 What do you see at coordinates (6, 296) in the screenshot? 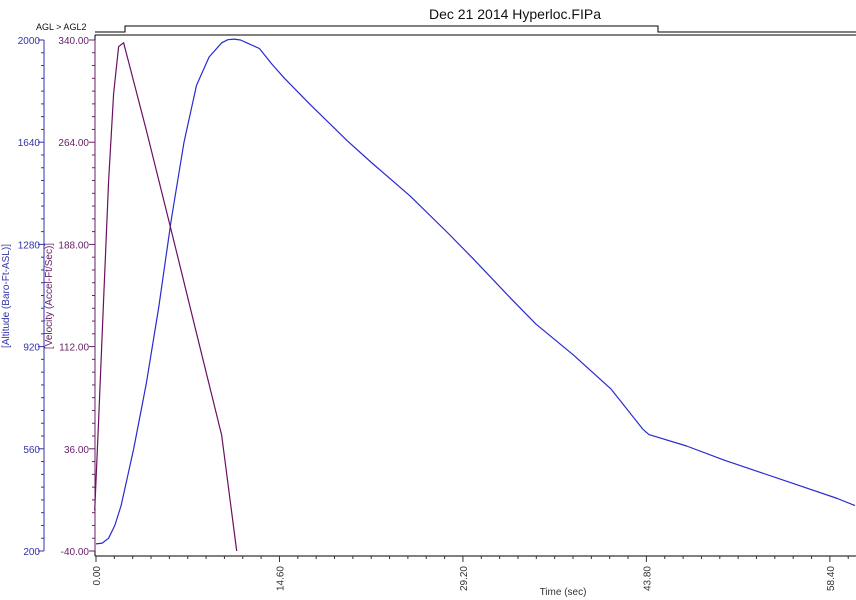
I see `altitude-axis-label: [Altitude (Baro-Ft-ASL)]` at bounding box center [6, 296].